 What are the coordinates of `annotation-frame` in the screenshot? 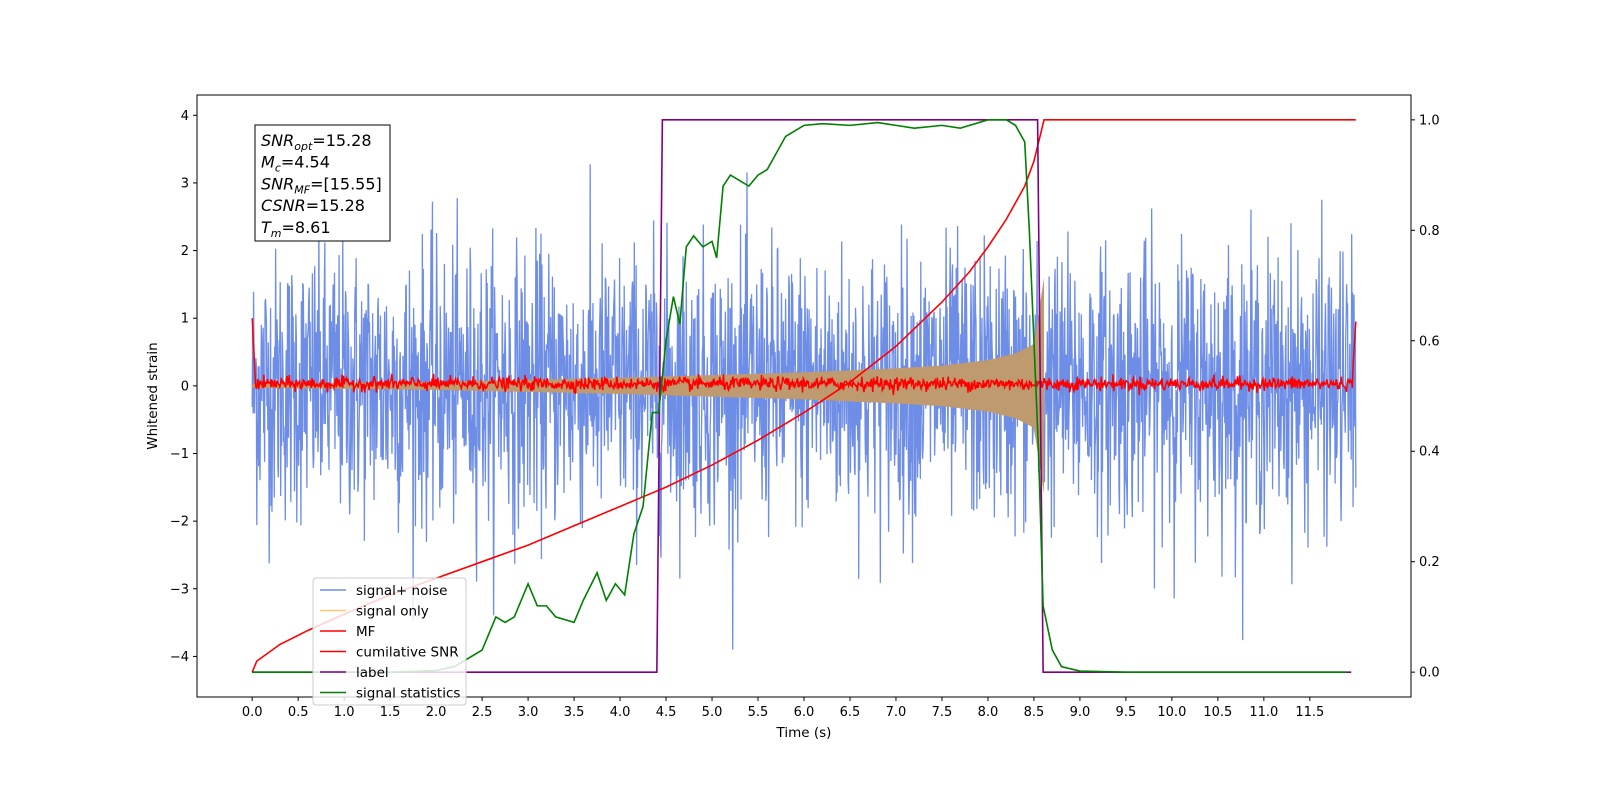 It's located at (322, 183).